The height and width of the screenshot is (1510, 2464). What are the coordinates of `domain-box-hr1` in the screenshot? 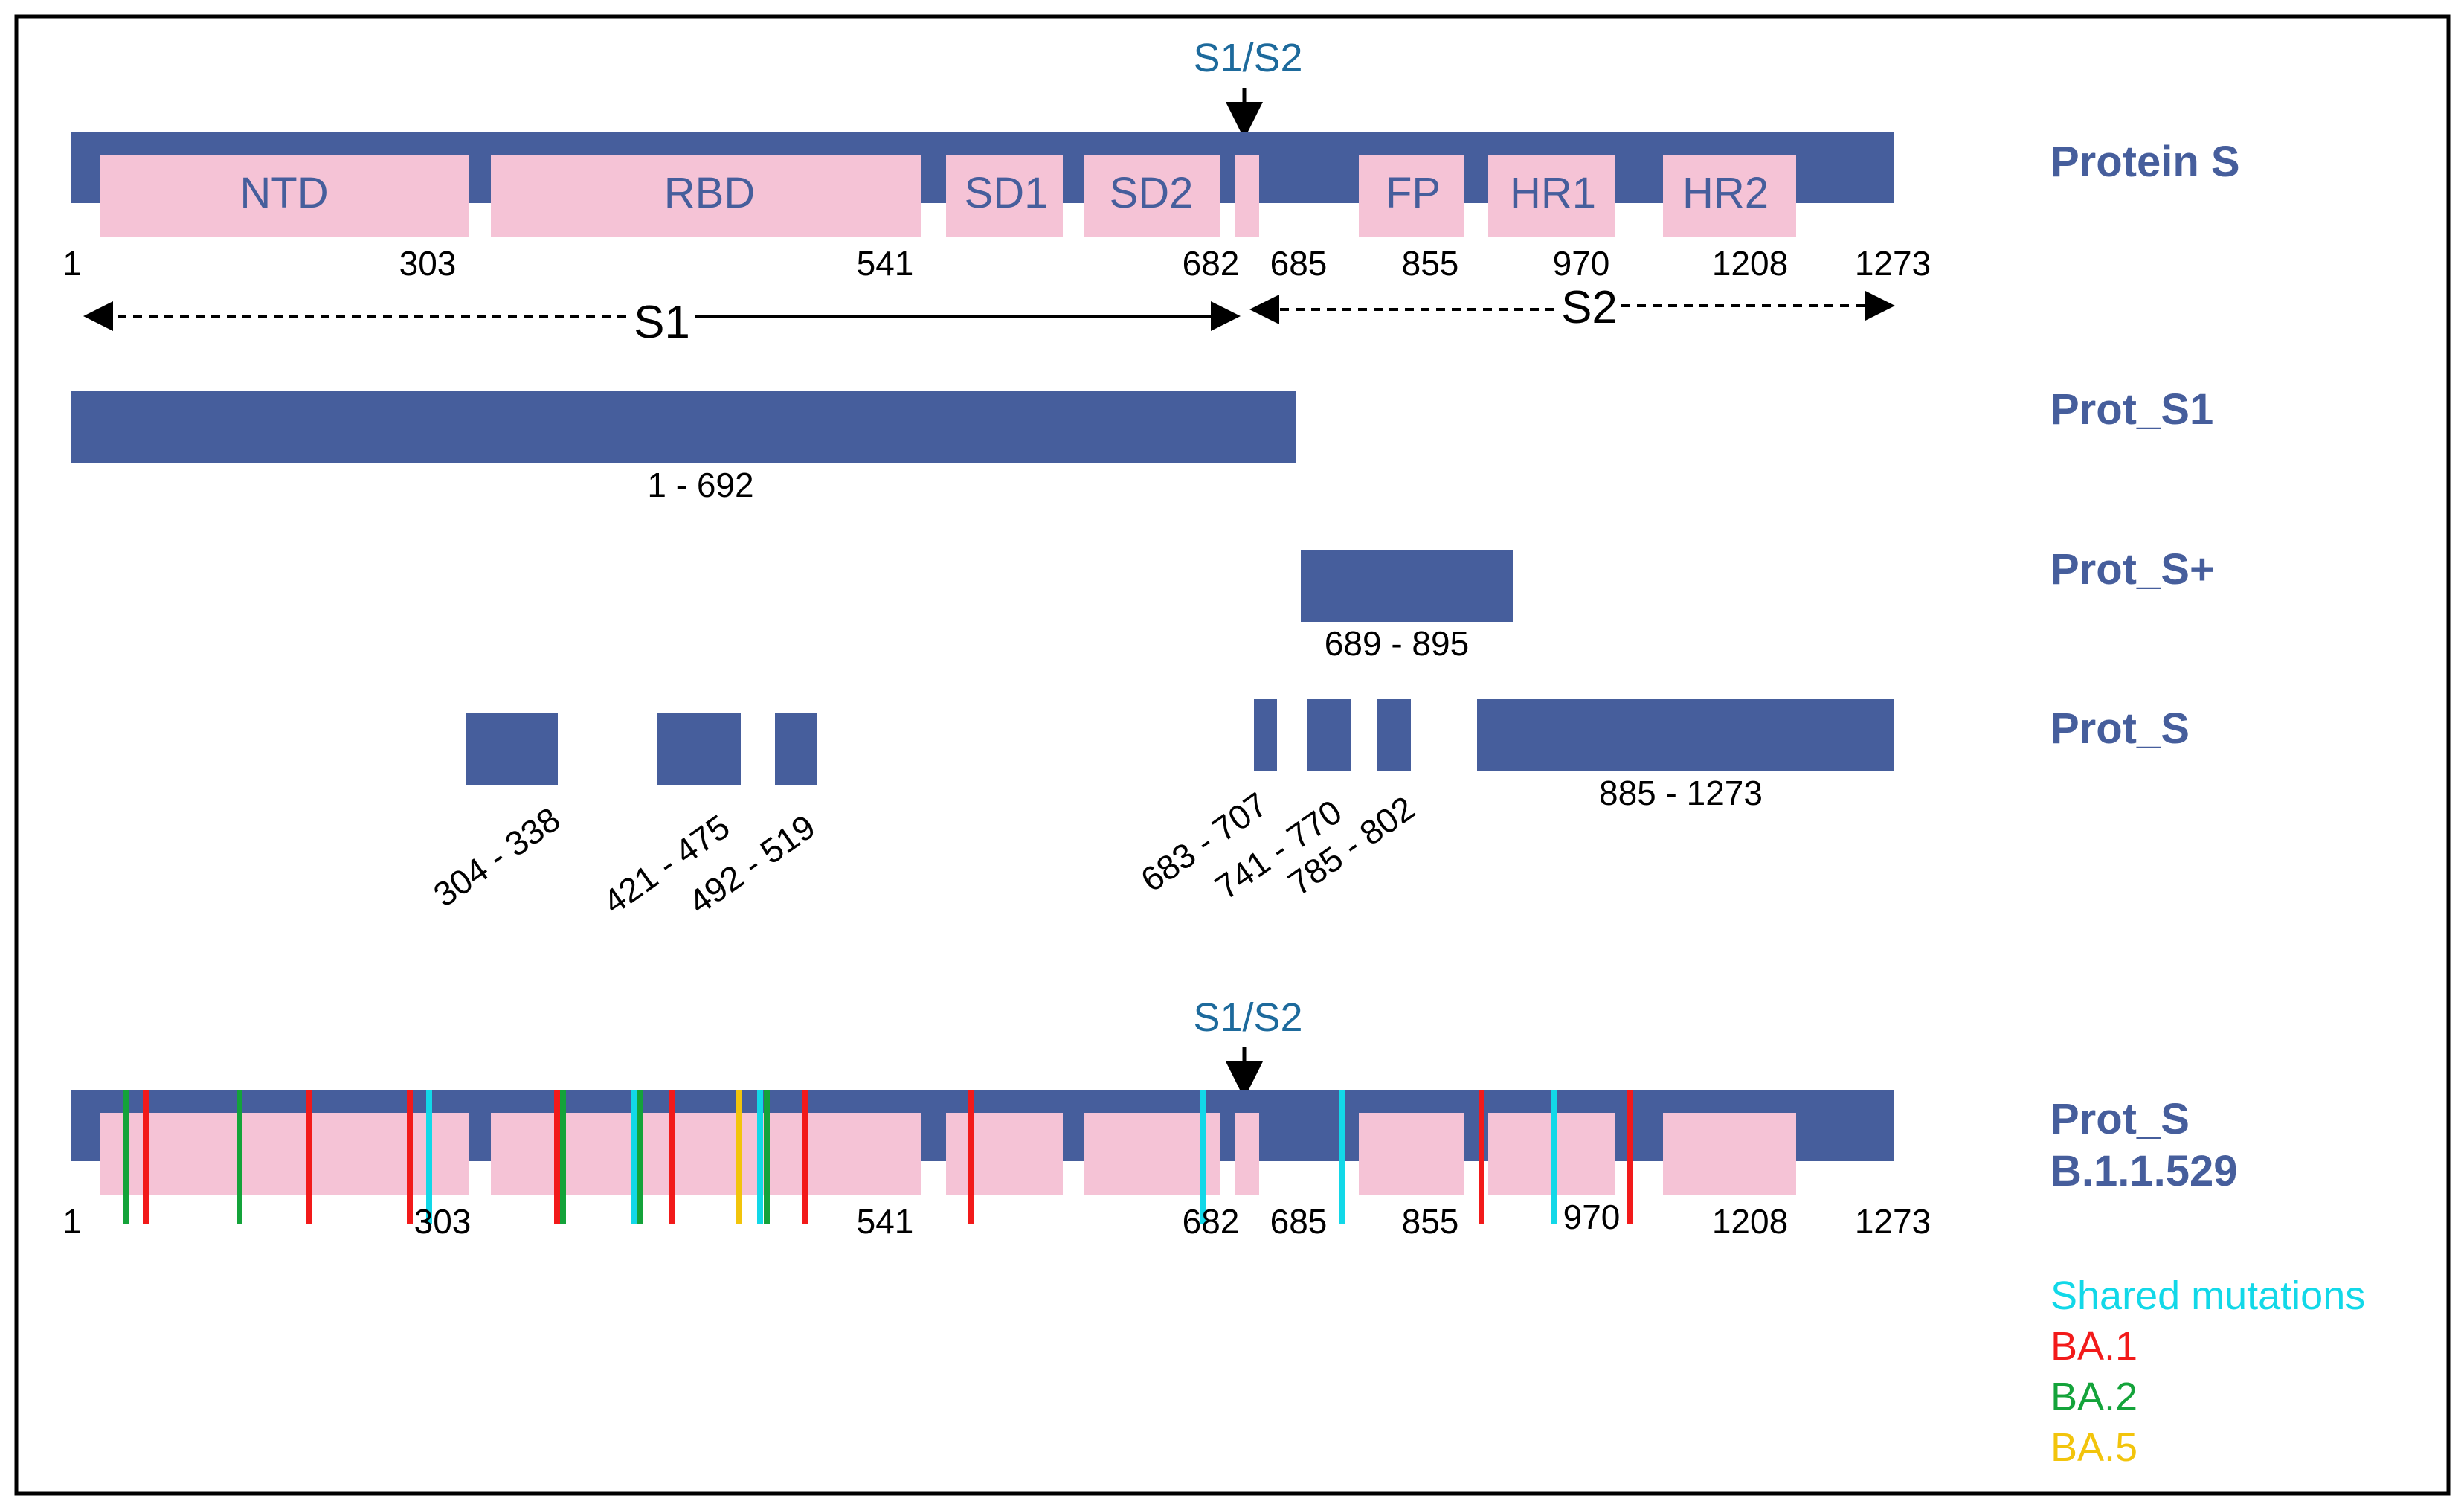 It's located at (1551, 196).